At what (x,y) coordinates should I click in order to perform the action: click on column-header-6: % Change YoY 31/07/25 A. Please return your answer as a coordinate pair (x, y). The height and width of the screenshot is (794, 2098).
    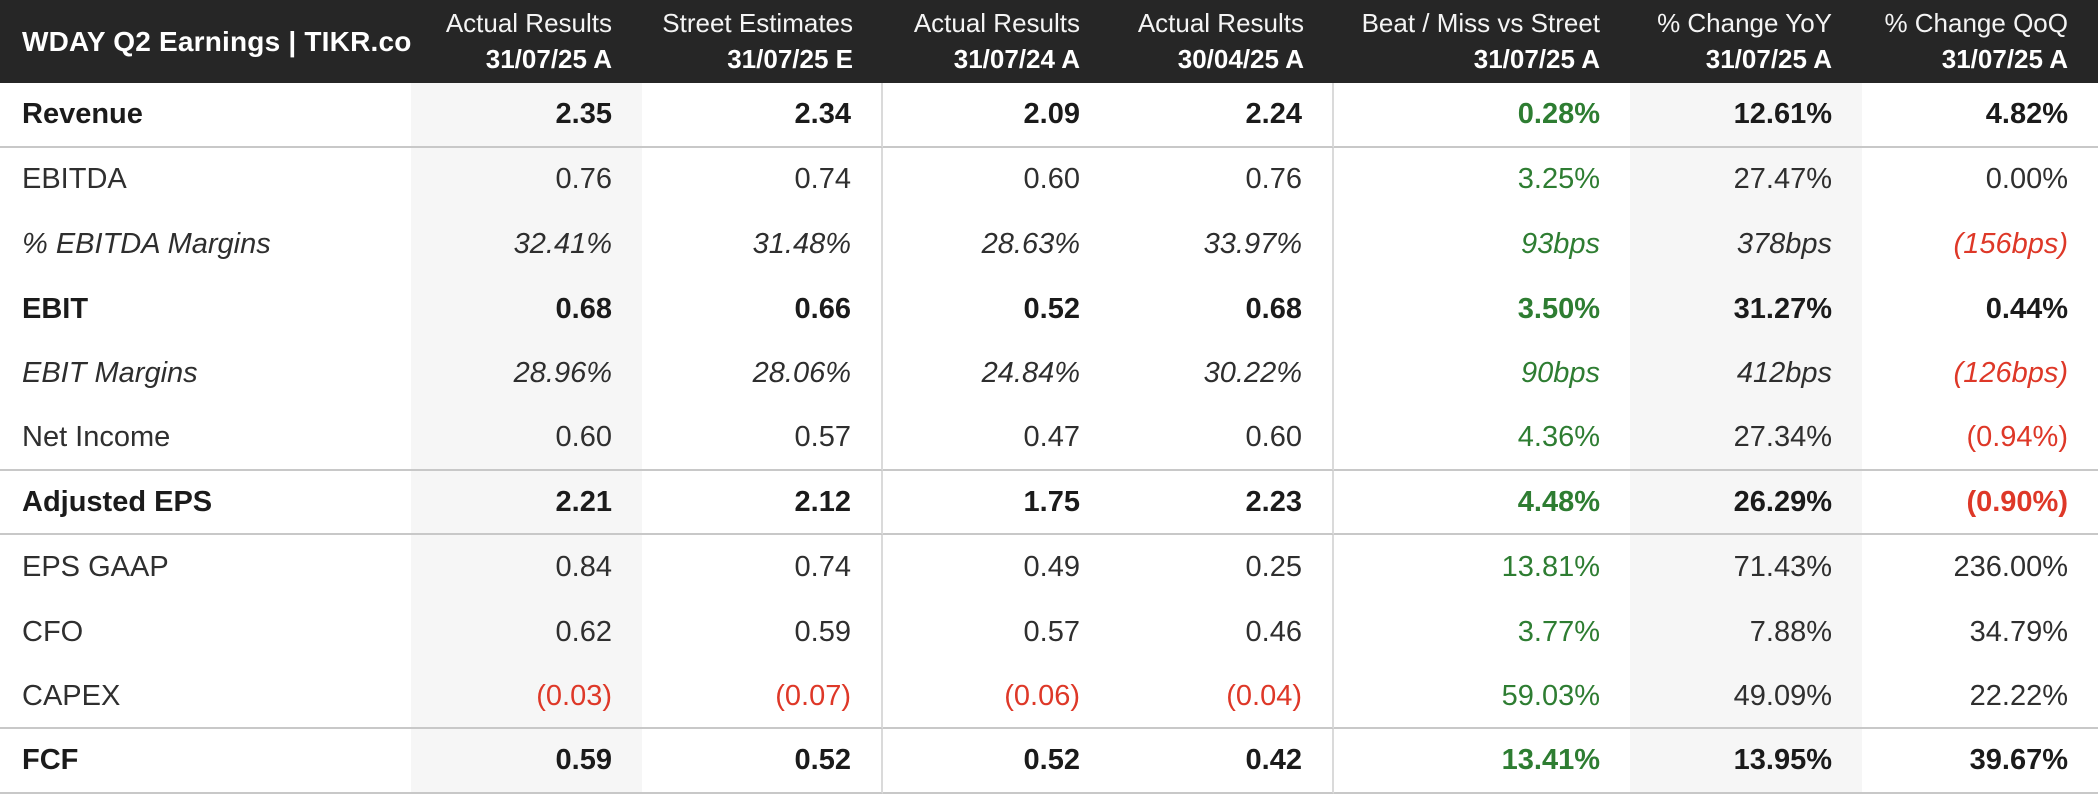
    Looking at the image, I should click on (1746, 41).